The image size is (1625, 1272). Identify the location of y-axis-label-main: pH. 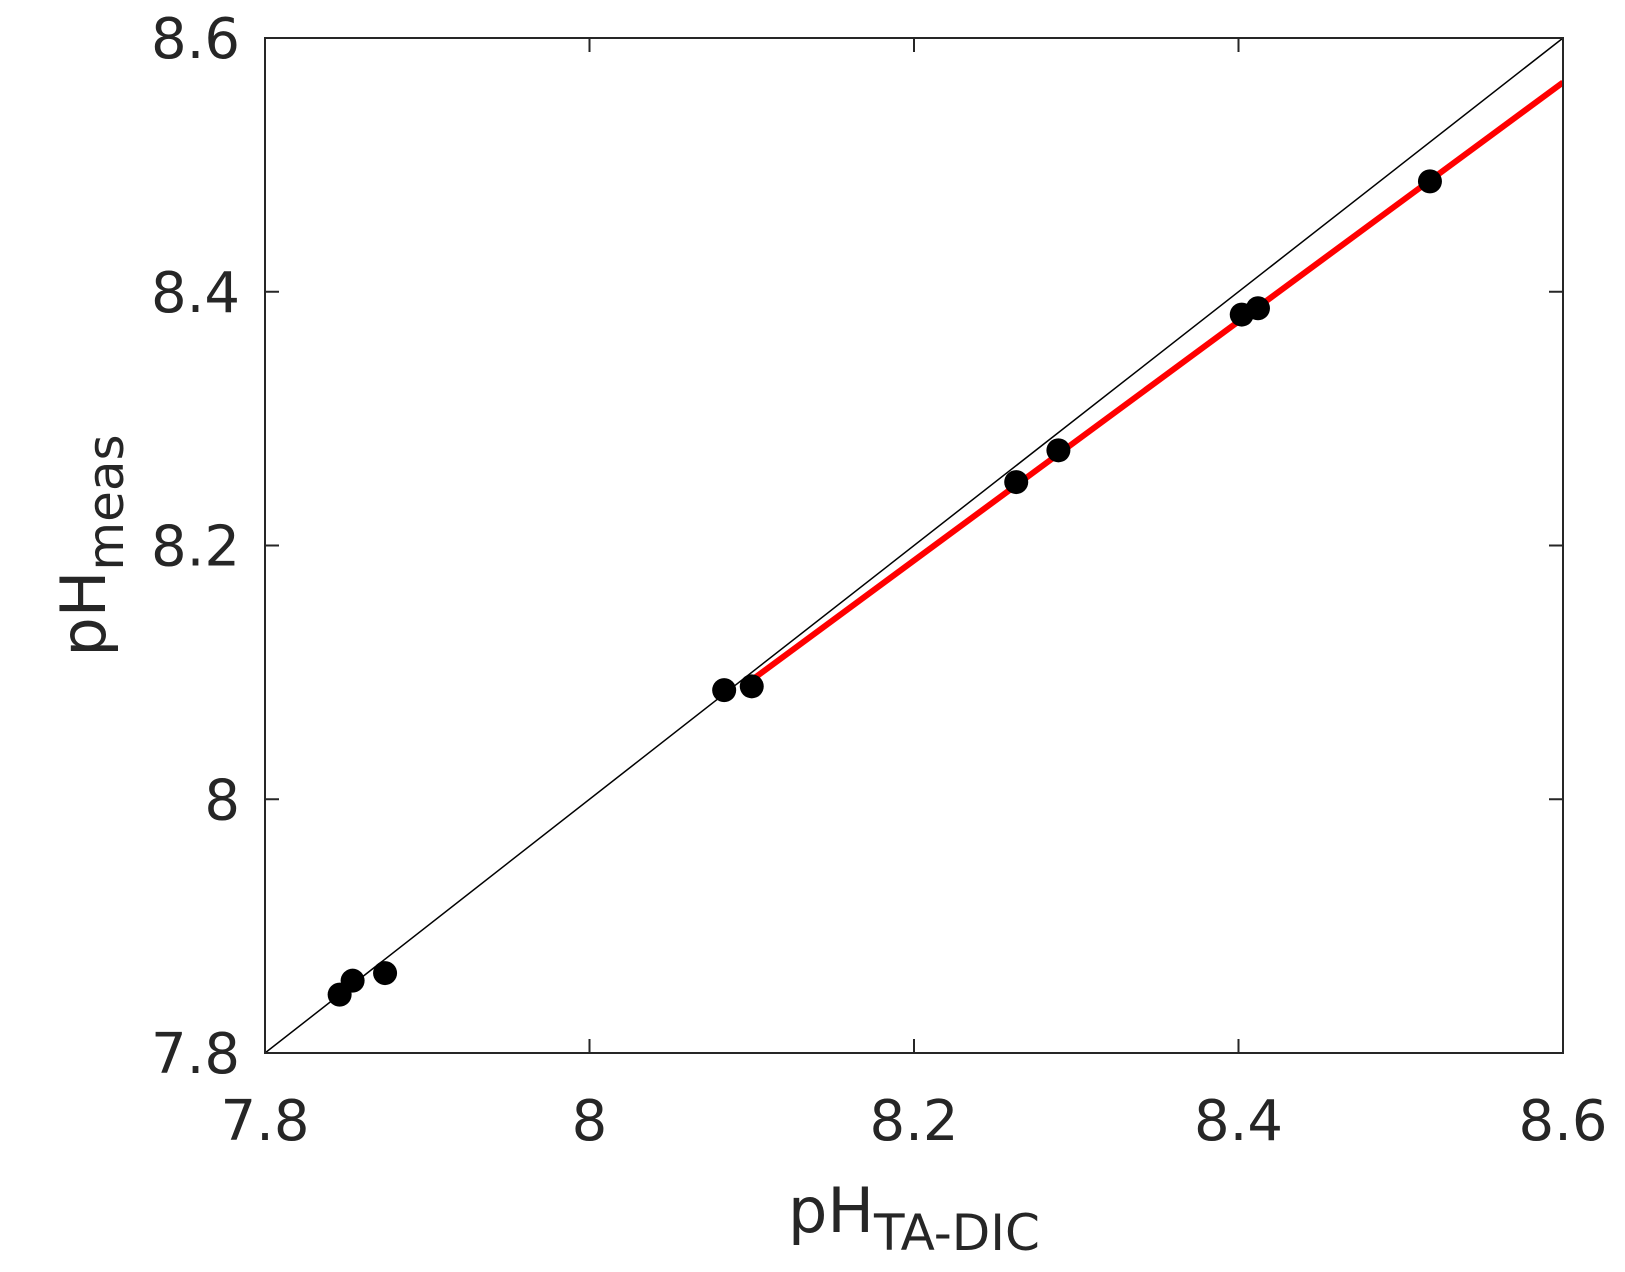
(83, 614).